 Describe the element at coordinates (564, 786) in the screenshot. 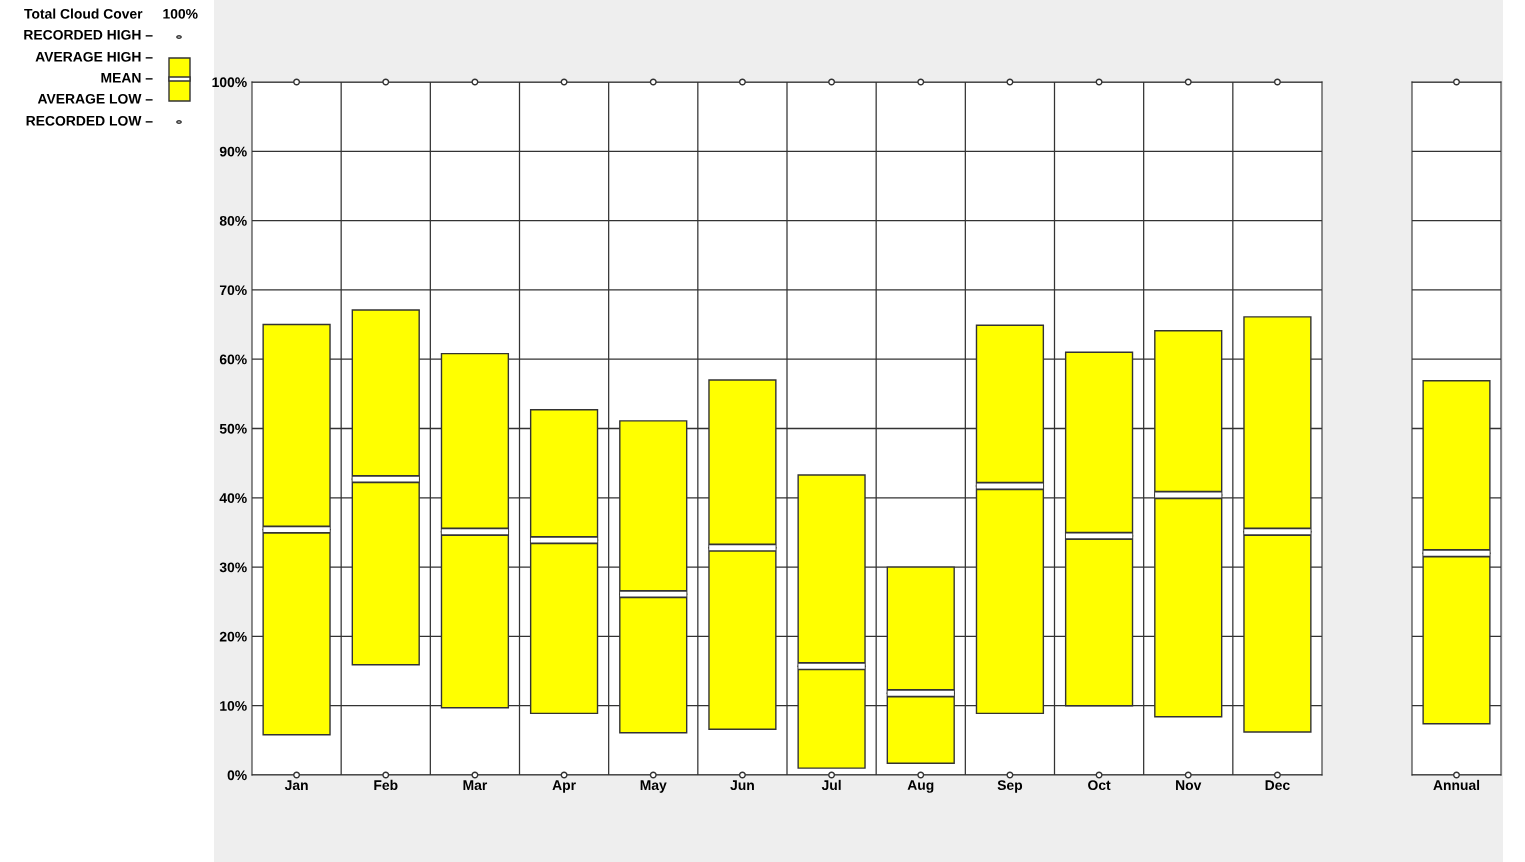

I see `x-tick-label: Apr` at that location.